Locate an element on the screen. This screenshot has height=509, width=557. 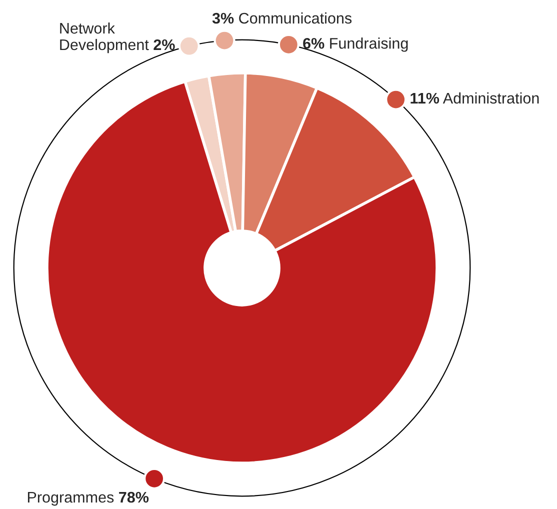
data-label: 2% is located at coordinates (164, 44).